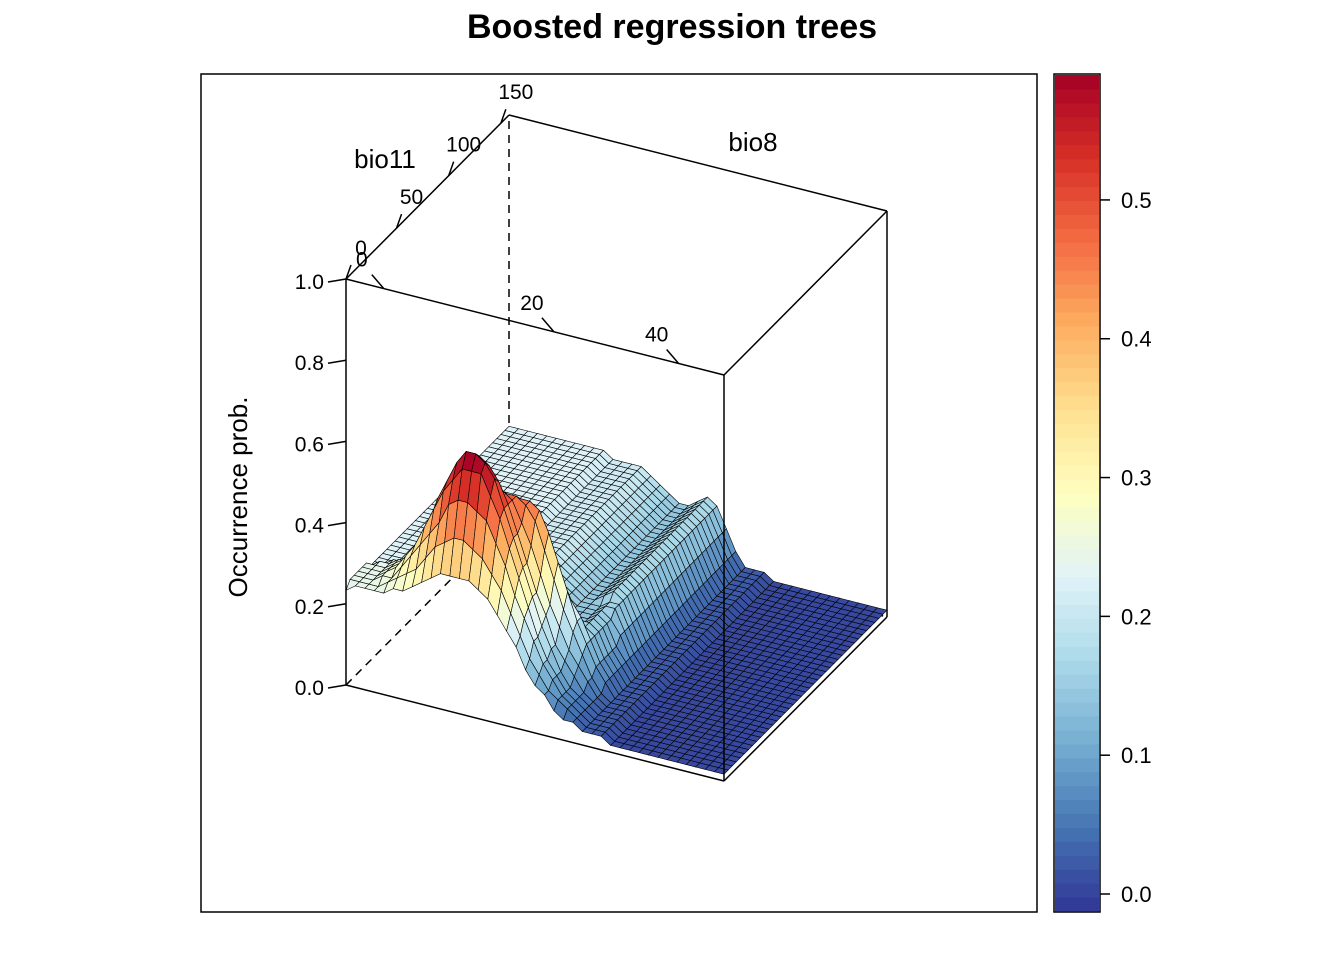  Describe the element at coordinates (309, 607) in the screenshot. I see `z-tick-label: 0.2` at that location.